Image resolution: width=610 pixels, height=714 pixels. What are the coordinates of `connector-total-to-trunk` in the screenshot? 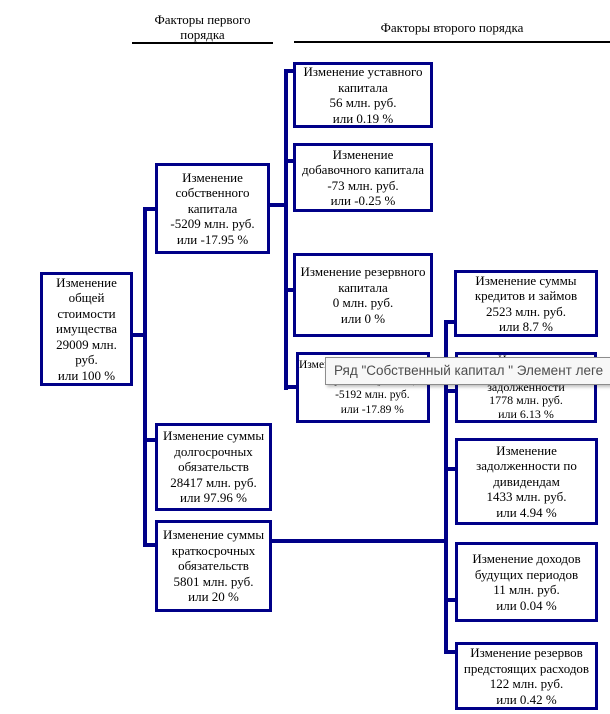 It's located at (138, 335).